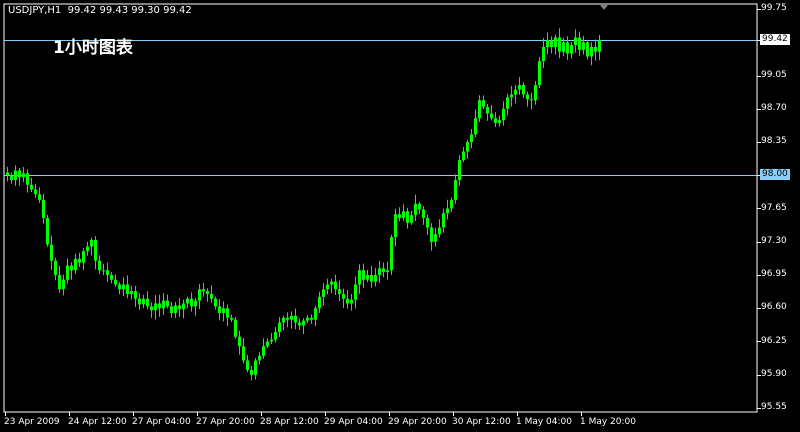 This screenshot has width=800, height=432. Describe the element at coordinates (97, 422) in the screenshot. I see `time-axis-label: 24 Apr 12:00` at that location.